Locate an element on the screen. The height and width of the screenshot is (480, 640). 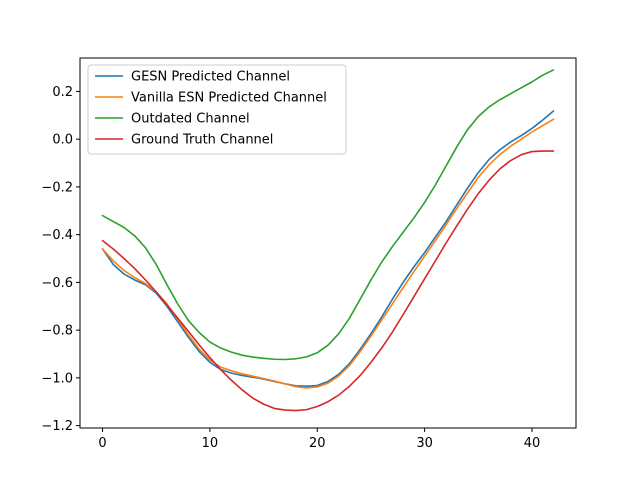
y-axis: −1.2 −1.0 −0.8 −0.6 −0.4 −0.2 0.0 0.2 is located at coordinates (60, 259).